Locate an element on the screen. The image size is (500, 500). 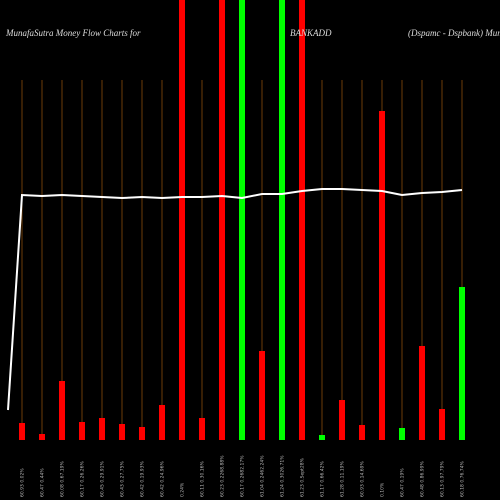
x-tick-label: 61.28 0.11.19% is located at coordinates (343, 479).